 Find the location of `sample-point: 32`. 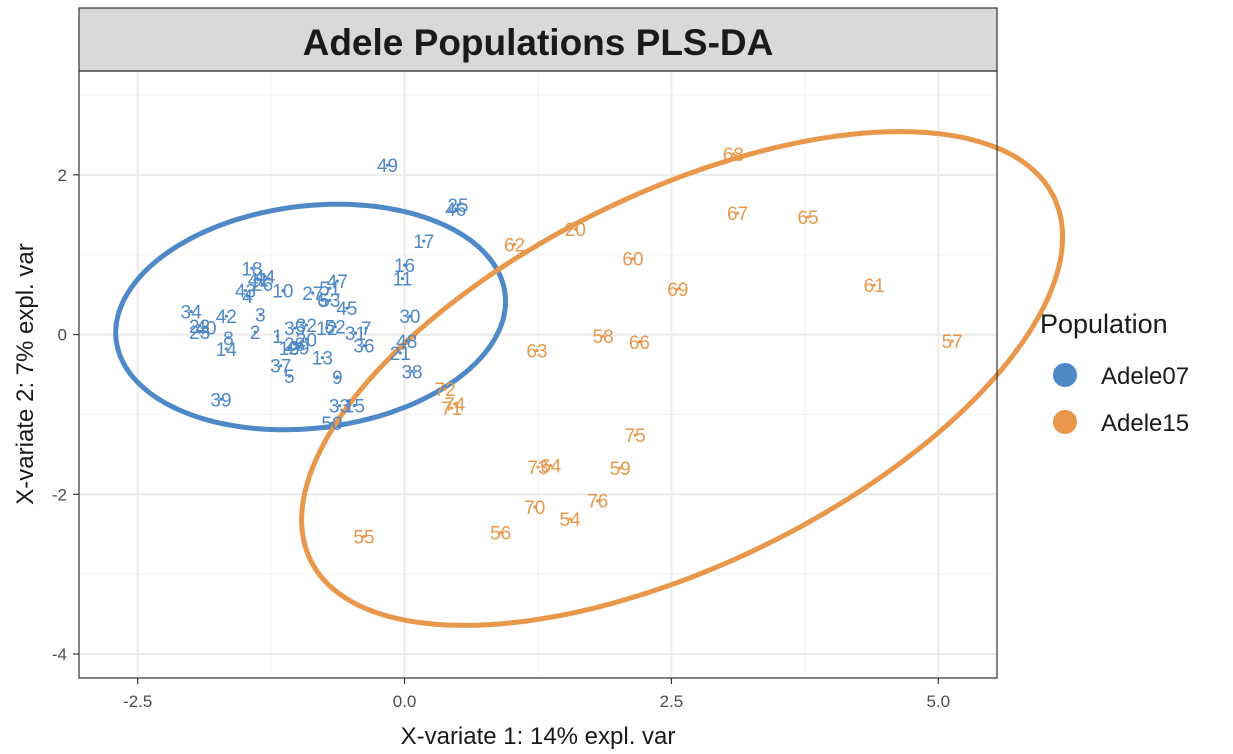

sample-point: 32 is located at coordinates (306, 326).